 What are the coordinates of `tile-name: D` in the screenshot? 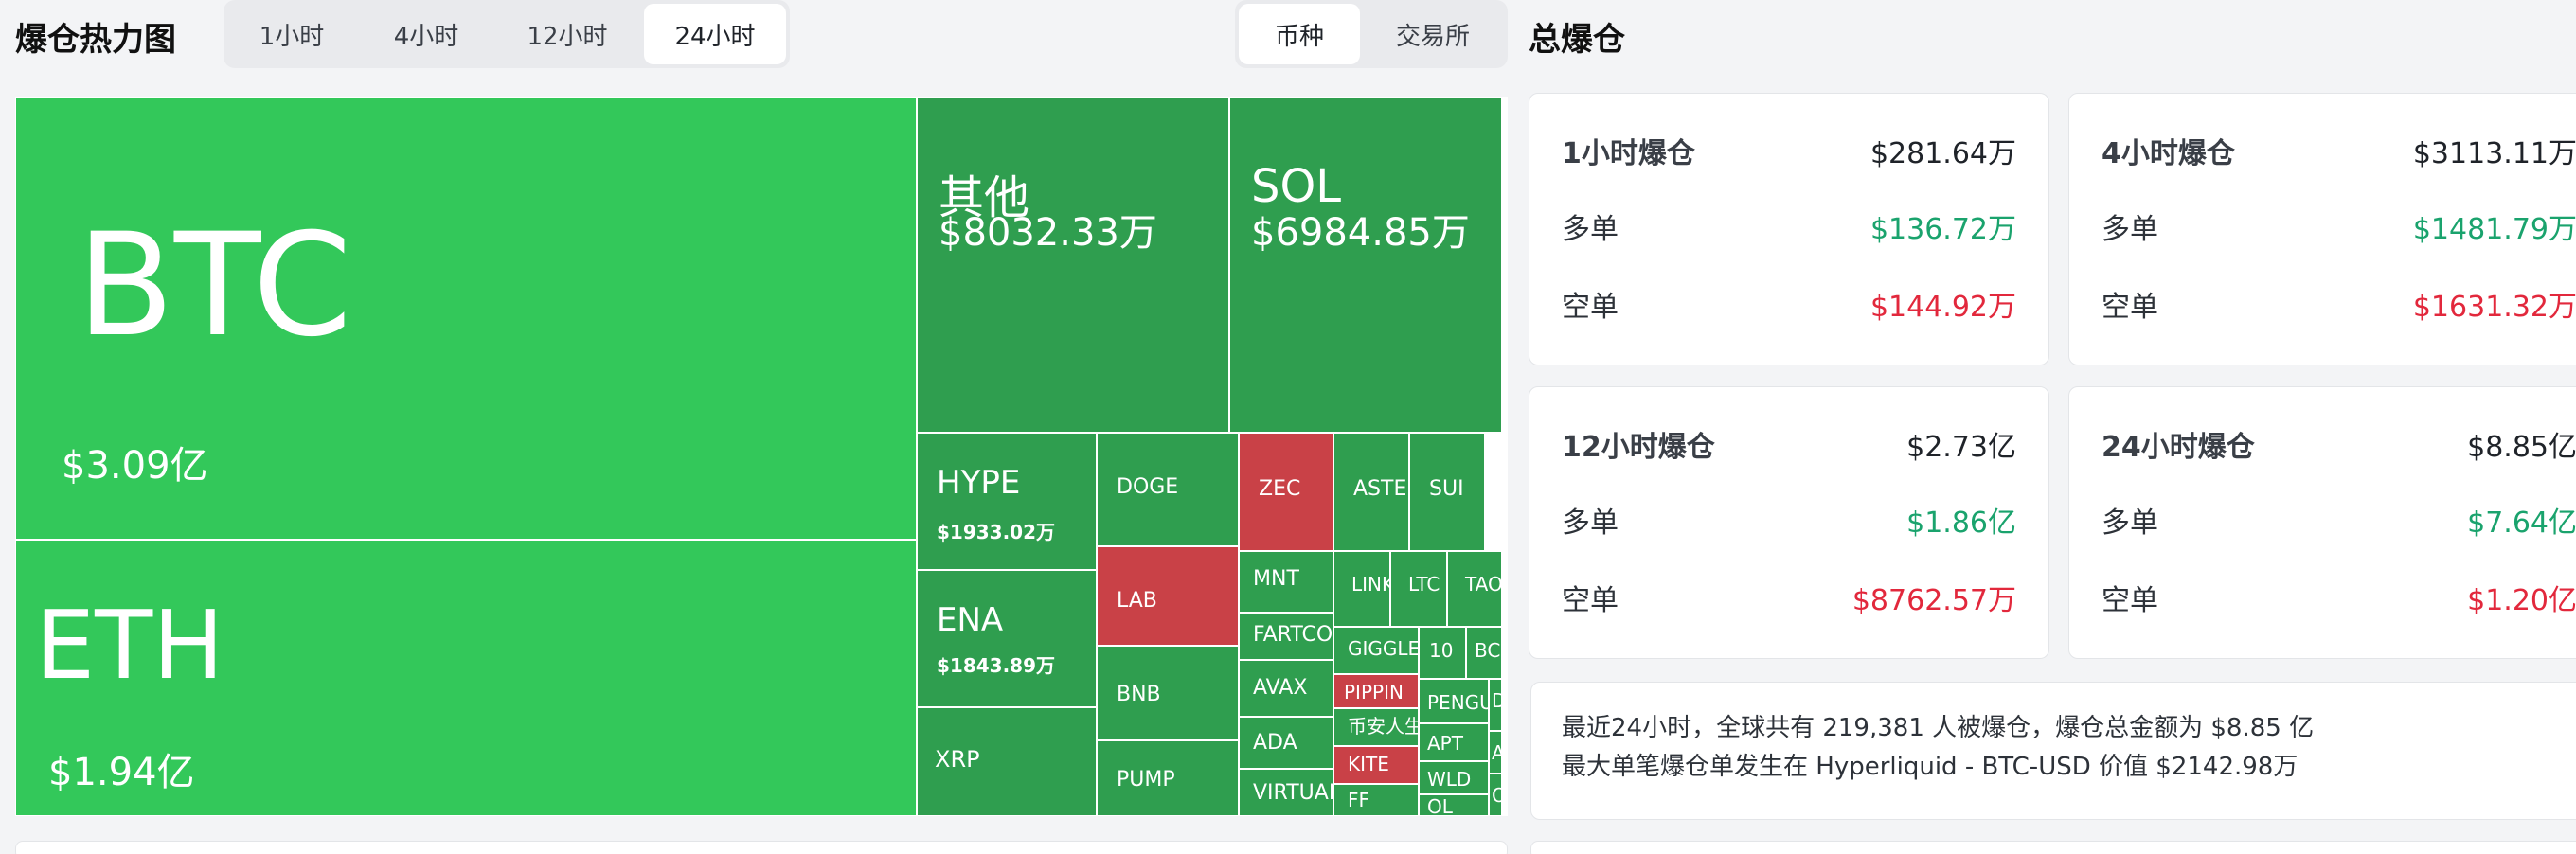 It's located at (1497, 701).